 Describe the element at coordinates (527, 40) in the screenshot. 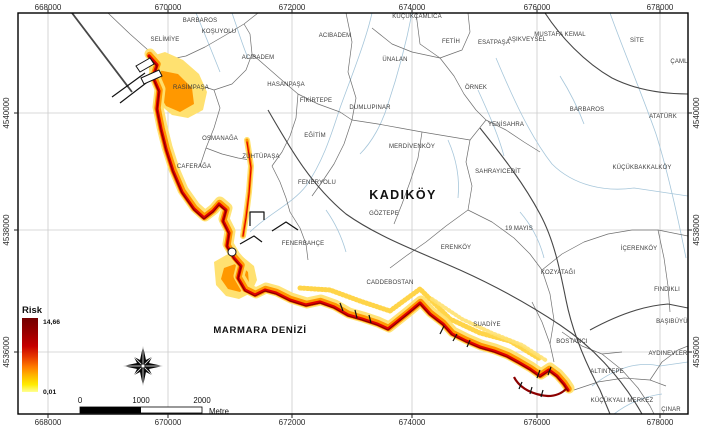

I see `neighborhood-label: AŞIKVEYSEL` at that location.